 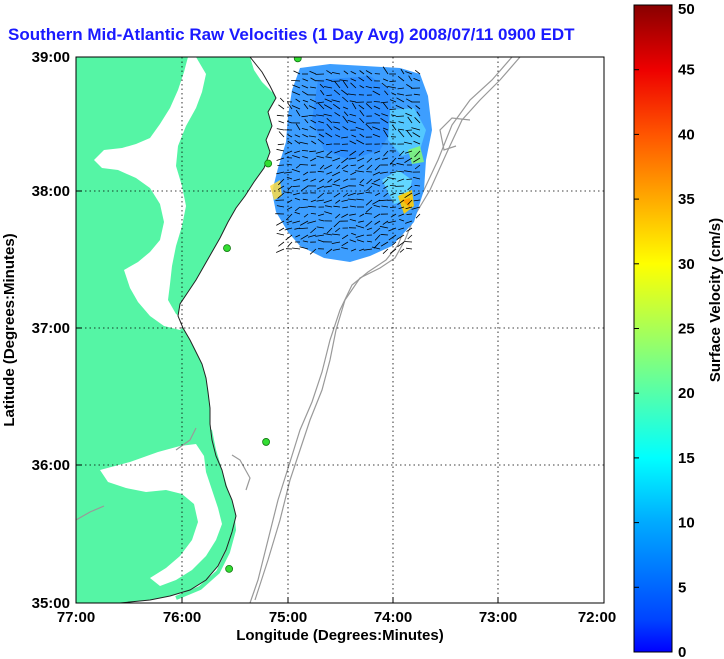 What do you see at coordinates (266, 442) in the screenshot?
I see `radar-station-marker` at bounding box center [266, 442].